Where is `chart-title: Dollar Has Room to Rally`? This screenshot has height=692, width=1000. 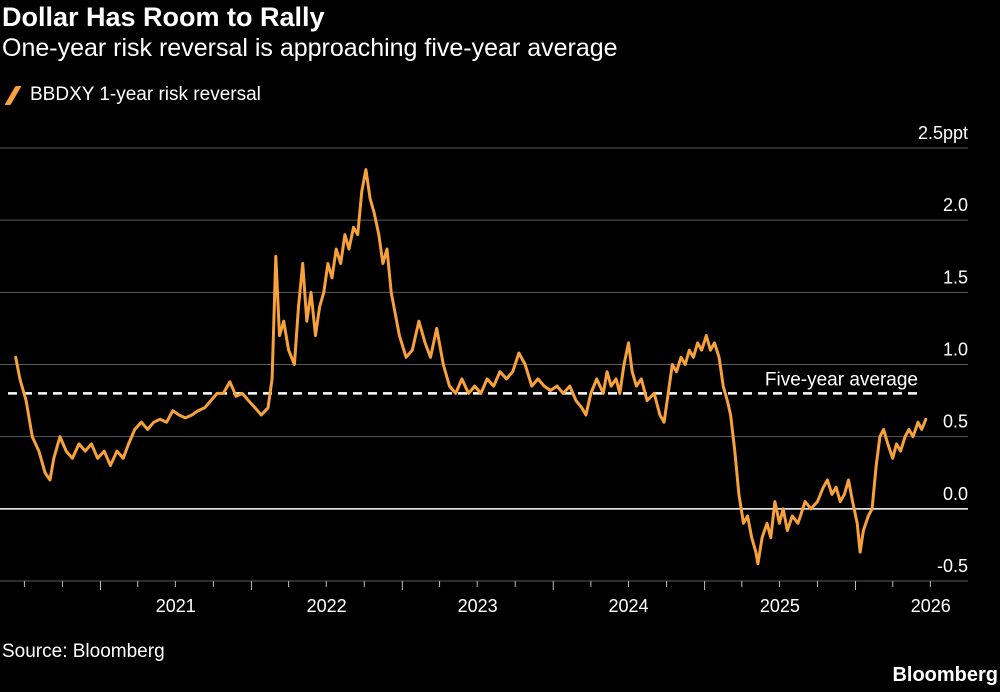
chart-title: Dollar Has Room to Rally is located at coordinates (163, 17).